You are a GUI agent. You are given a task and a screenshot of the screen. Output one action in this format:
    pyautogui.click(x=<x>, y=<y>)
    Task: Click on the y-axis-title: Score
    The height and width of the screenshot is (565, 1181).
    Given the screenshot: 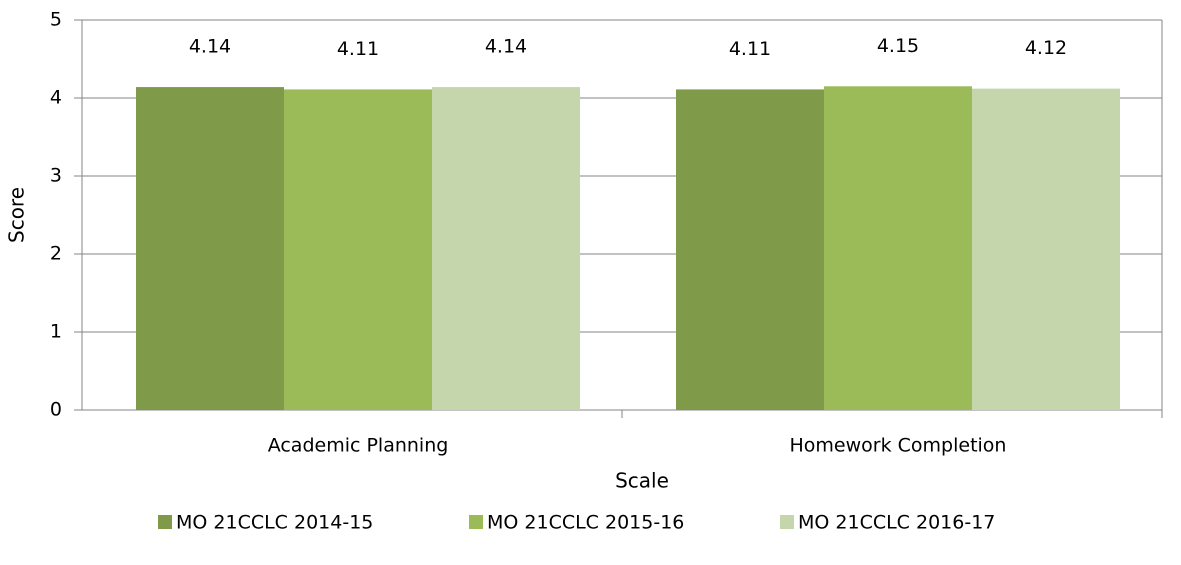 What is the action you would take?
    pyautogui.click(x=17, y=215)
    